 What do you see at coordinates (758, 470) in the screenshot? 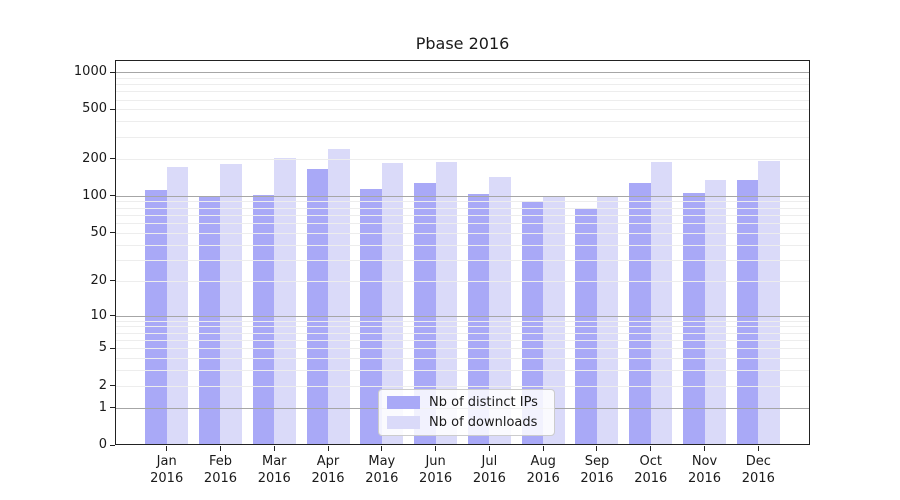
I see `x-tick-label: Dec 2016` at bounding box center [758, 470].